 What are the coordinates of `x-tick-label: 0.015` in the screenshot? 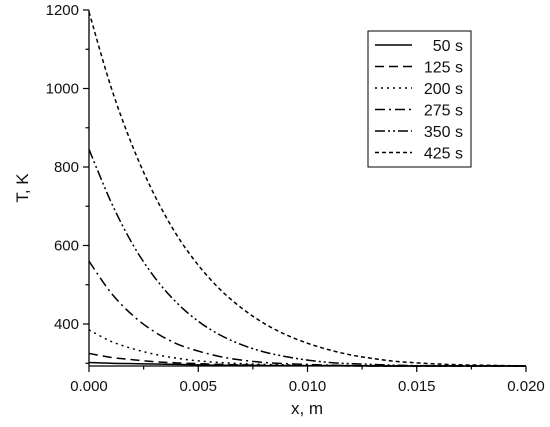 It's located at (417, 386).